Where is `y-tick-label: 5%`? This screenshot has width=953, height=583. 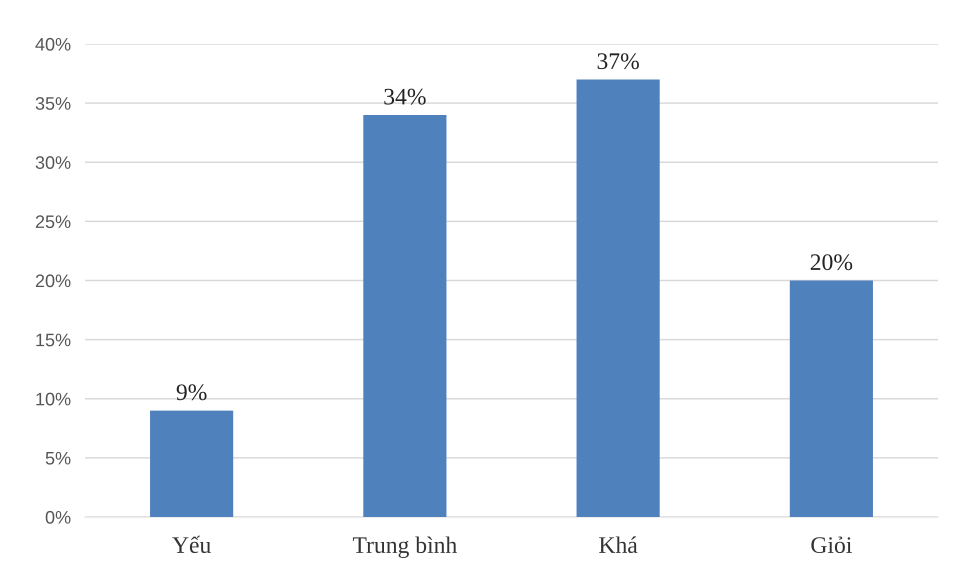 y-tick-label: 5% is located at coordinates (58, 458).